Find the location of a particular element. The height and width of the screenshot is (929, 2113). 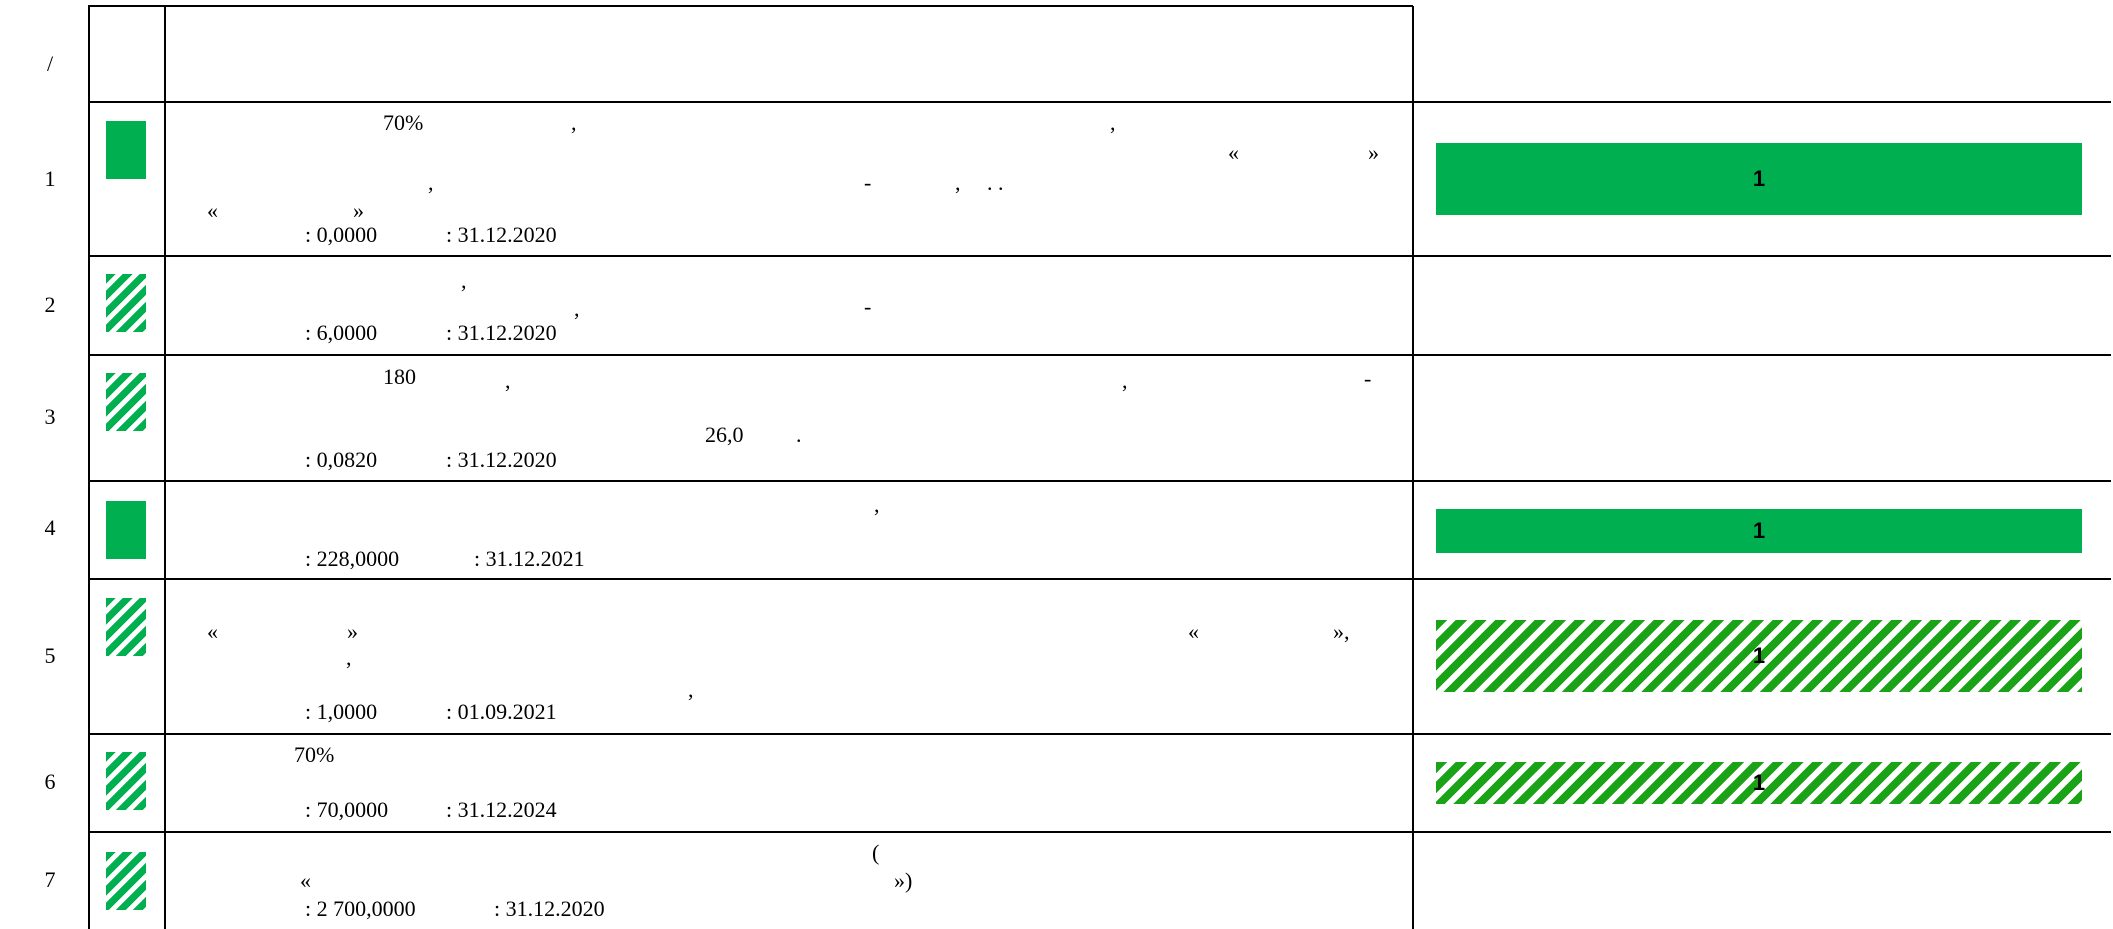

row-number: 3 is located at coordinates (50, 416).